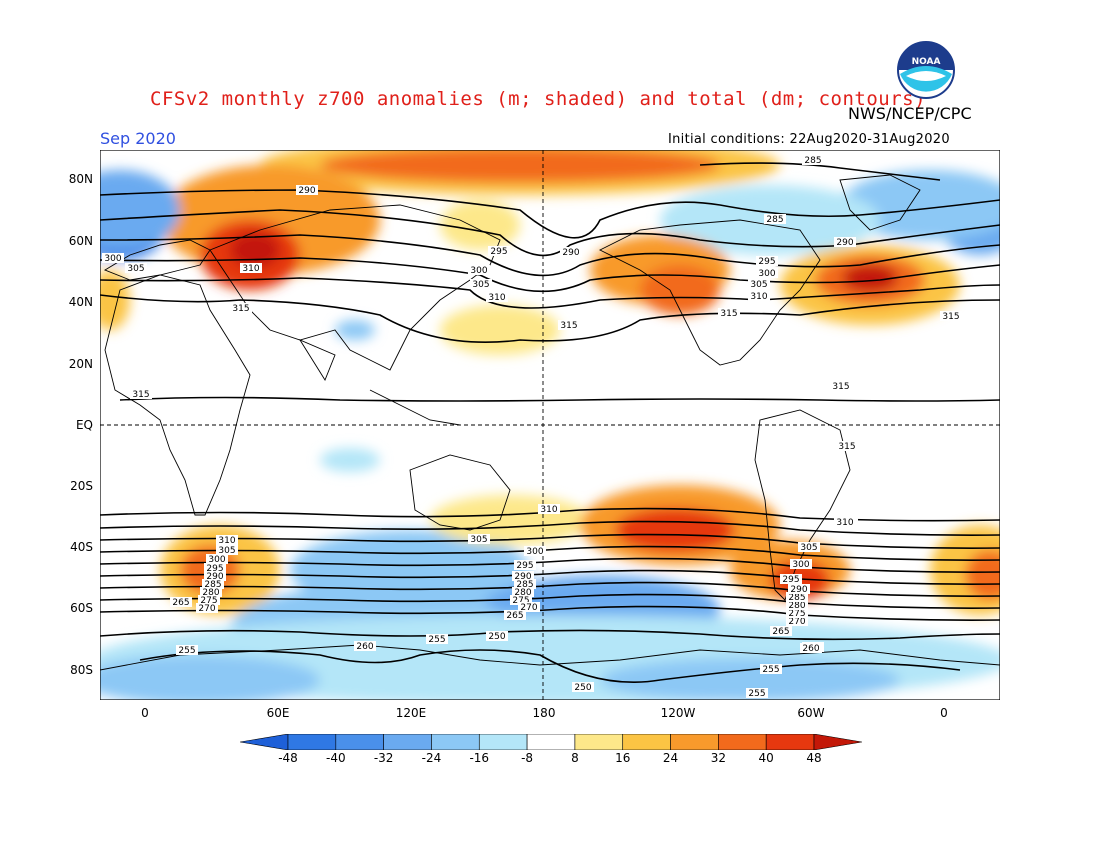  Describe the element at coordinates (814, 758) in the screenshot. I see `colorbar-label: 48` at that location.